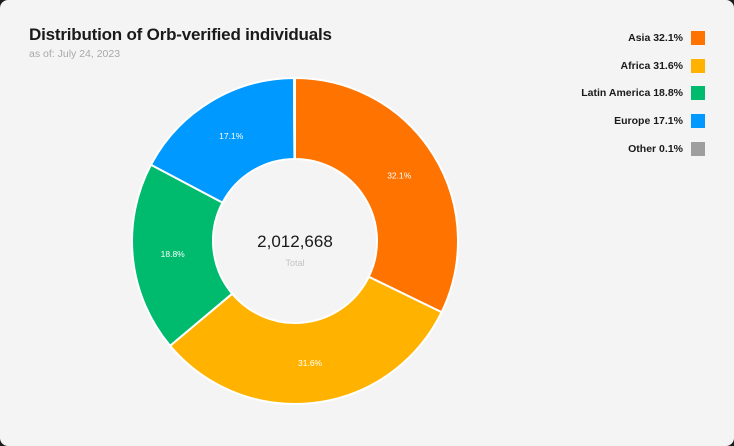 The height and width of the screenshot is (446, 734). Describe the element at coordinates (651, 65) in the screenshot. I see `legend-label: Africa 31.6%` at that location.